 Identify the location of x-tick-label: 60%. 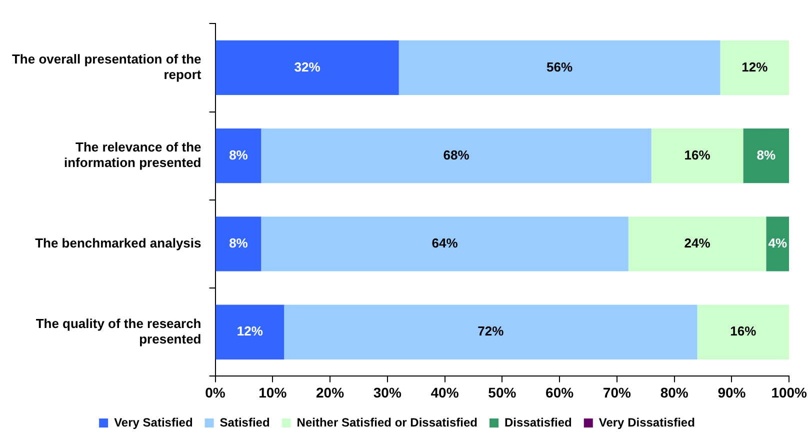
(560, 392).